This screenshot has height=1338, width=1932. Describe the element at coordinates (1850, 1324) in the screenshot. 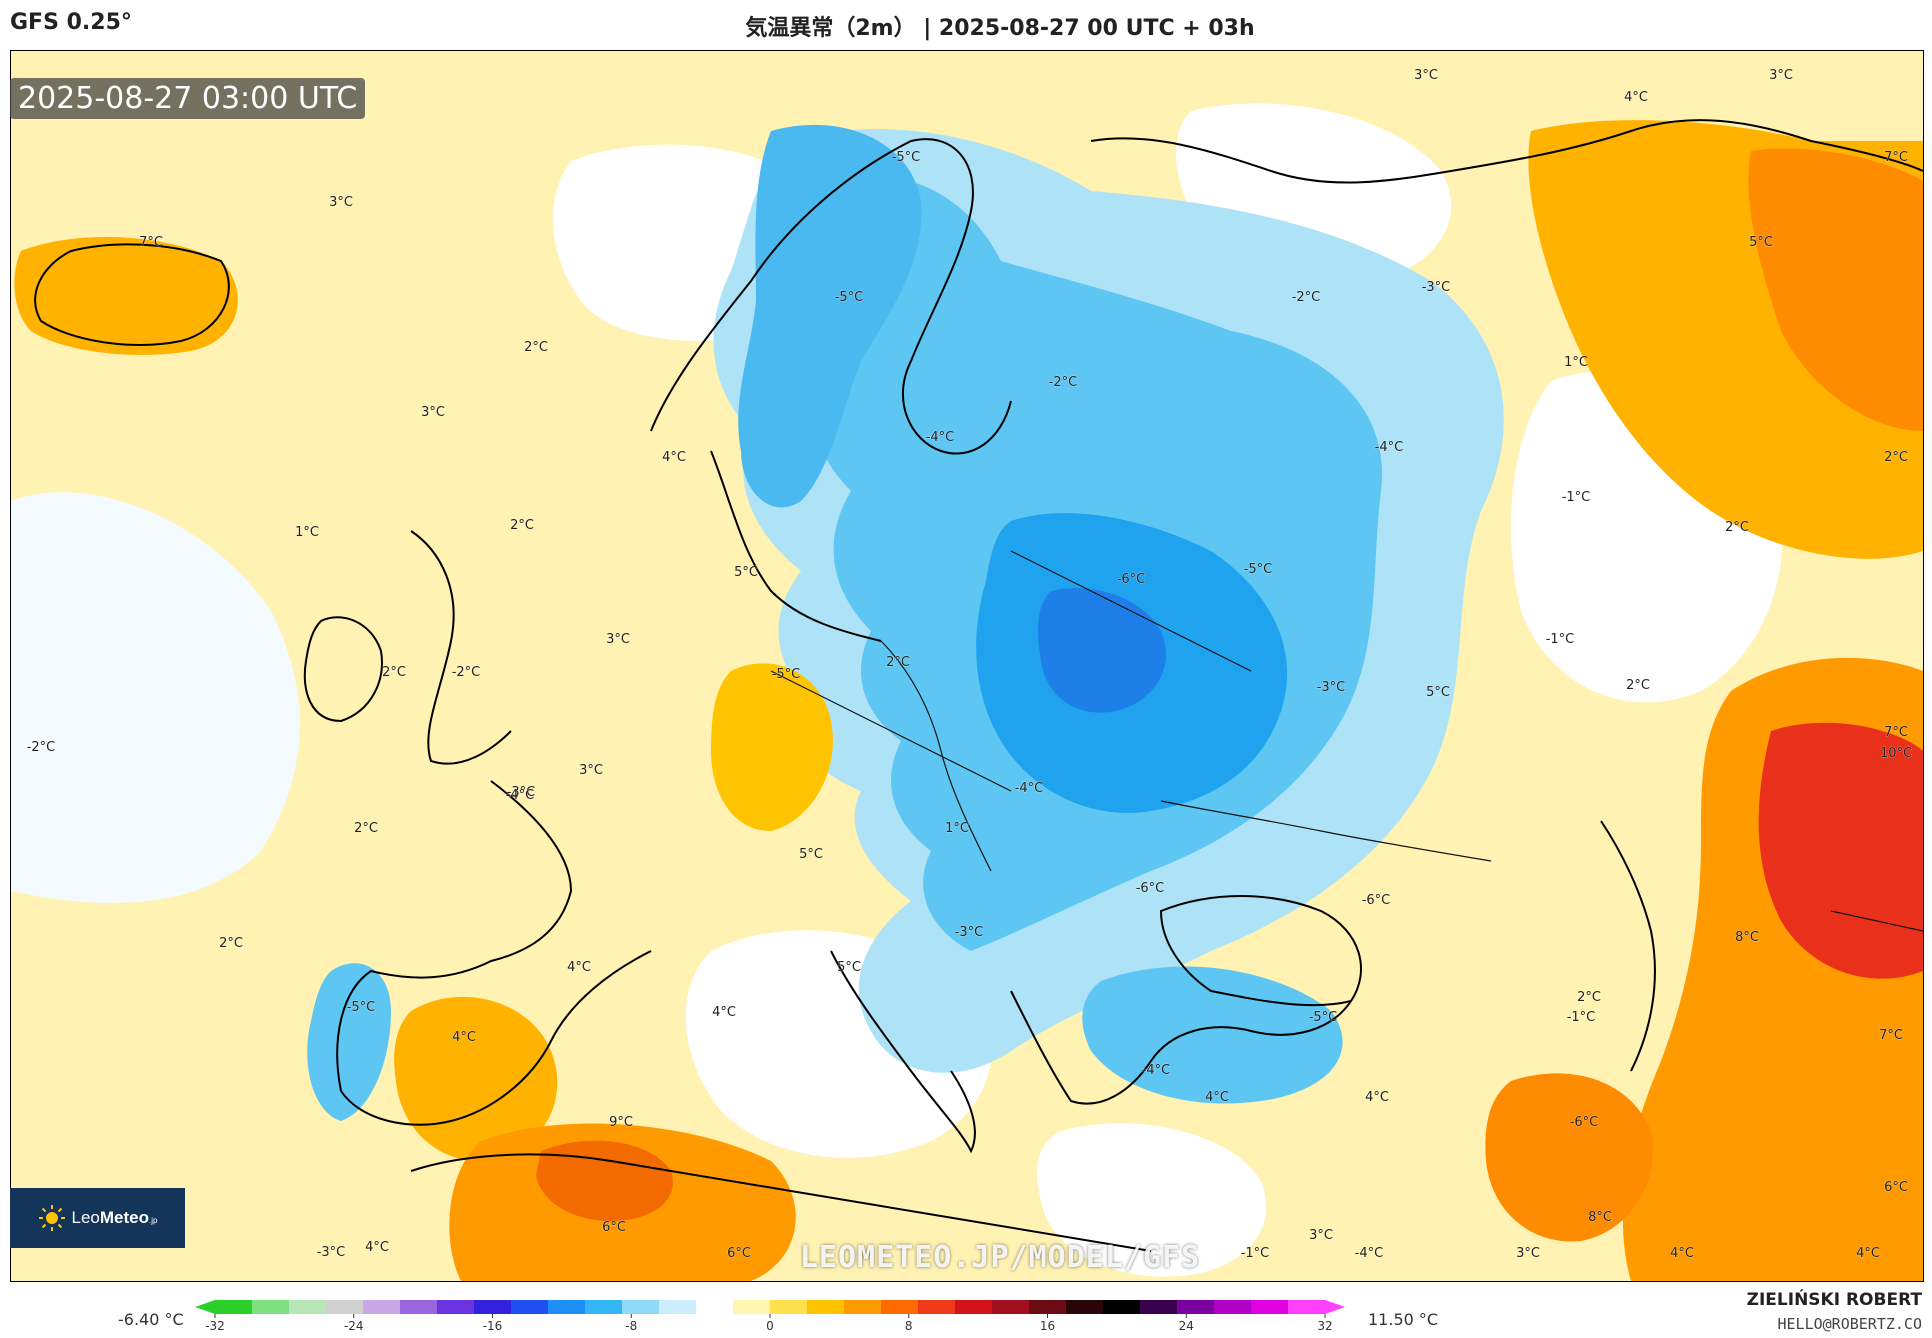

I see `credit-email: HELLO@ROBERTZ.CO` at that location.